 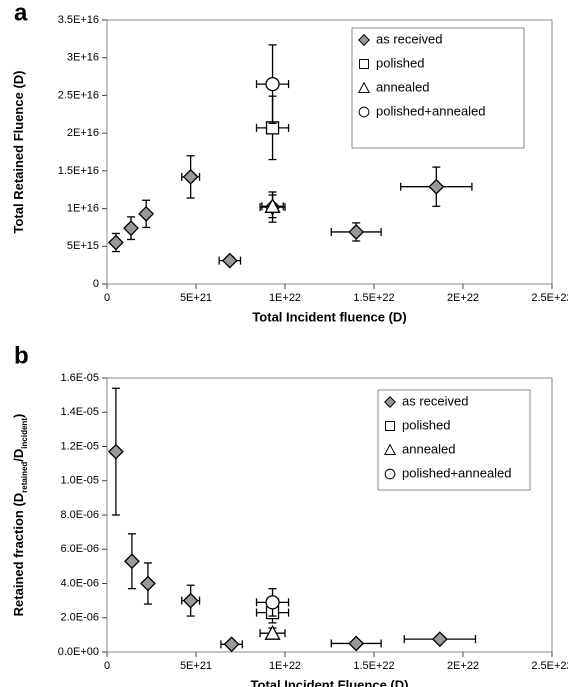 What do you see at coordinates (83, 133) in the screenshot?
I see `y-tick-label: 2E+16` at bounding box center [83, 133].